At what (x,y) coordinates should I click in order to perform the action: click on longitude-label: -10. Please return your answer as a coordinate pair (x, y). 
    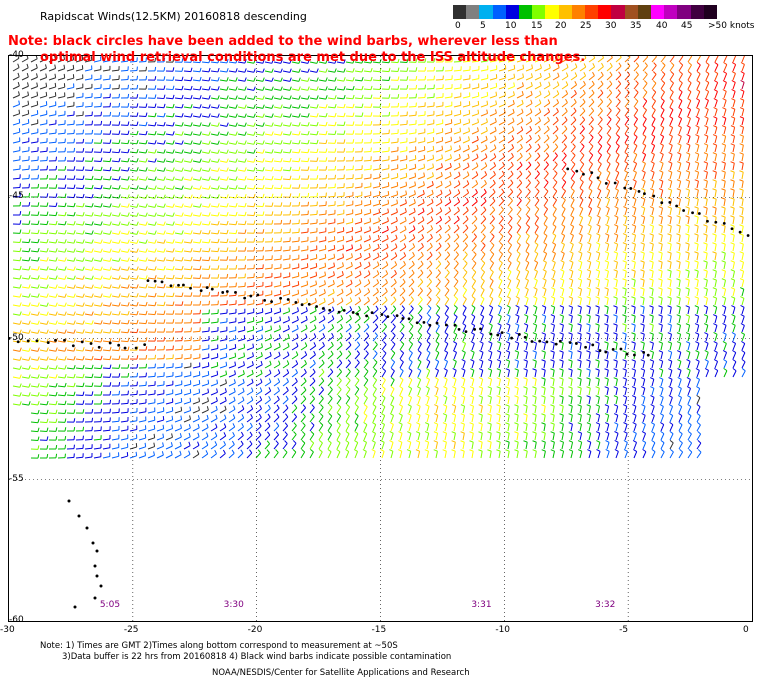
    Looking at the image, I should click on (503, 630).